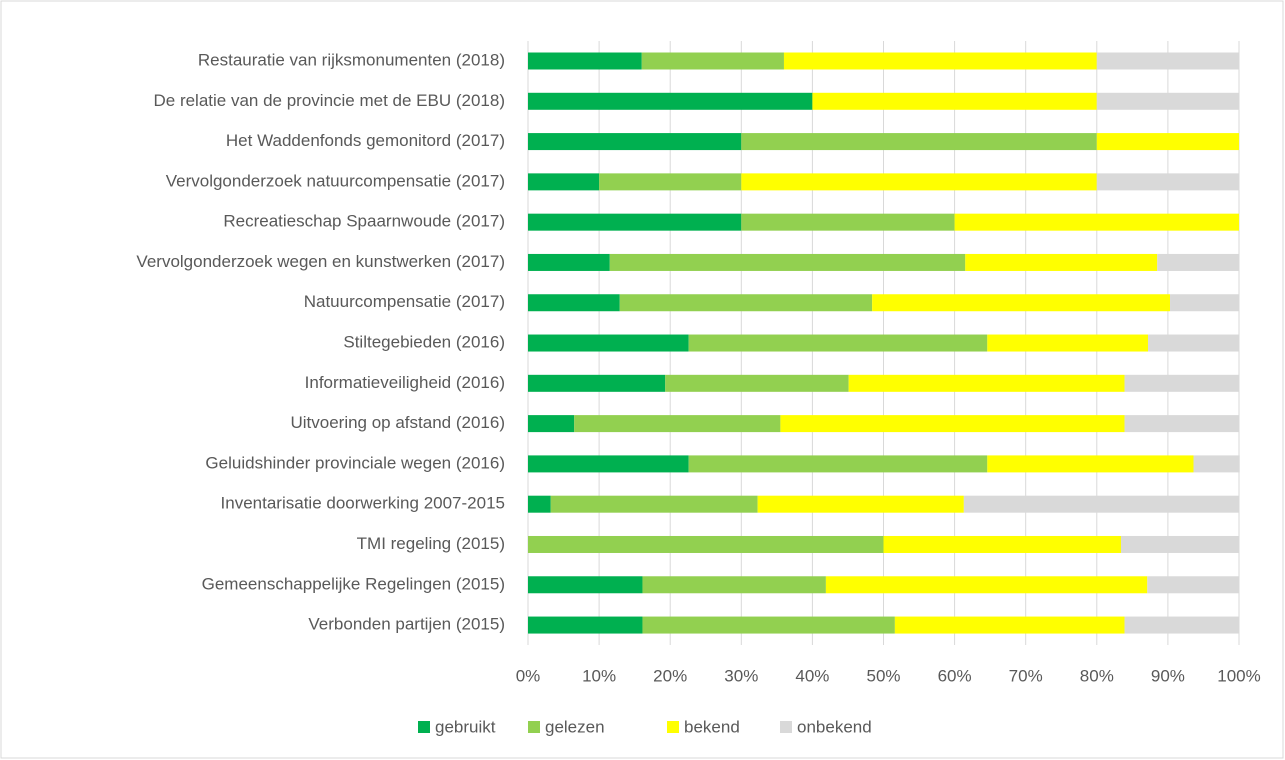 This screenshot has height=760, width=1285. I want to click on y-tick-label: Natuurcompensatie (2017), so click(404, 301).